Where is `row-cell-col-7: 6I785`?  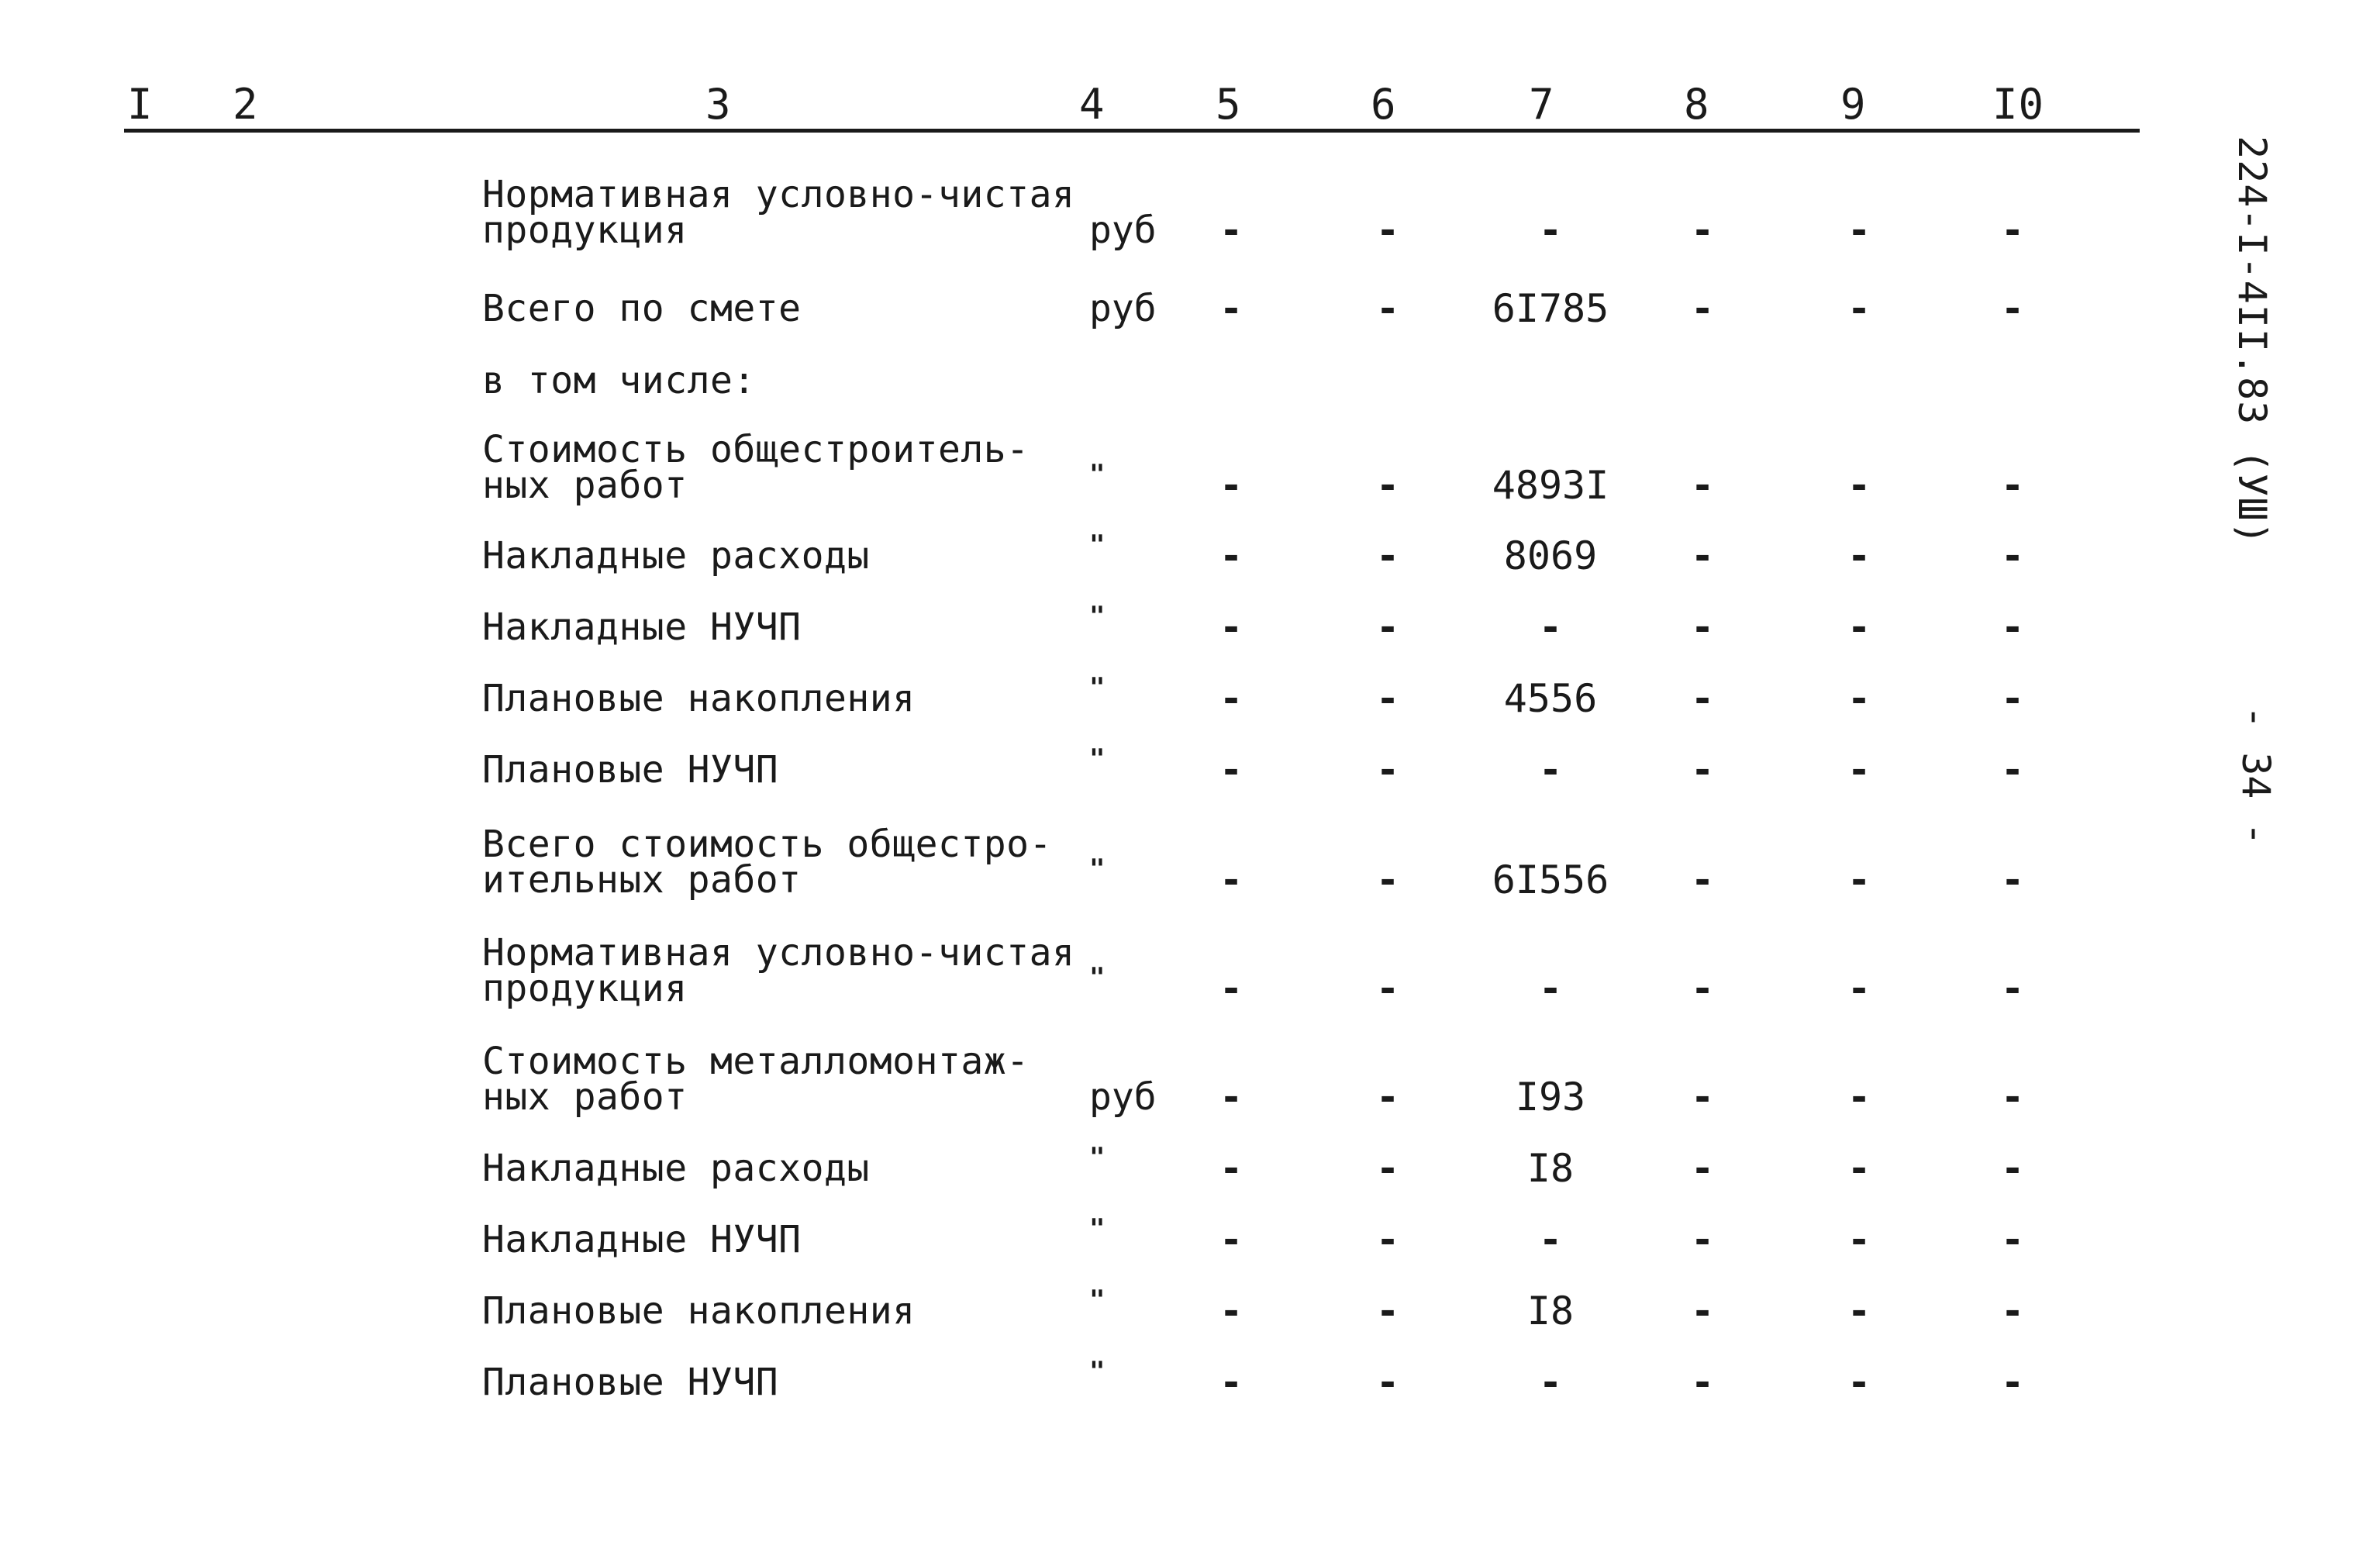 row-cell-col-7: 6I785 is located at coordinates (1551, 308).